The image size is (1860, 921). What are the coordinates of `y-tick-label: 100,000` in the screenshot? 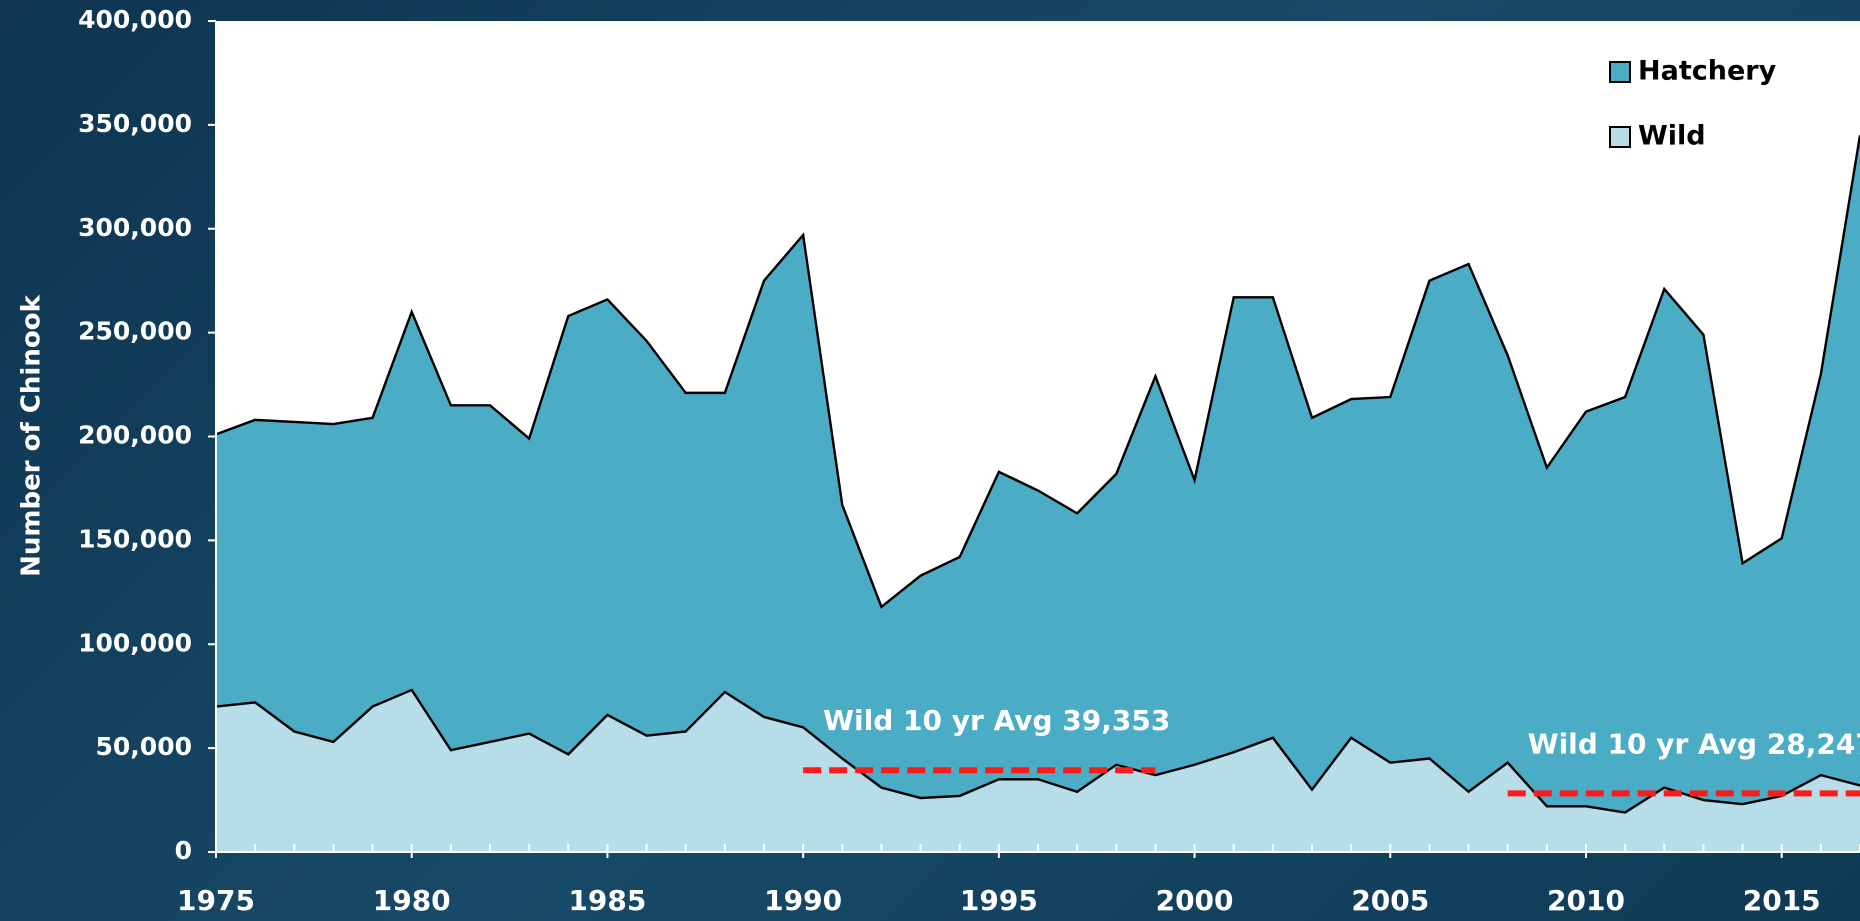 It's located at (135, 642).